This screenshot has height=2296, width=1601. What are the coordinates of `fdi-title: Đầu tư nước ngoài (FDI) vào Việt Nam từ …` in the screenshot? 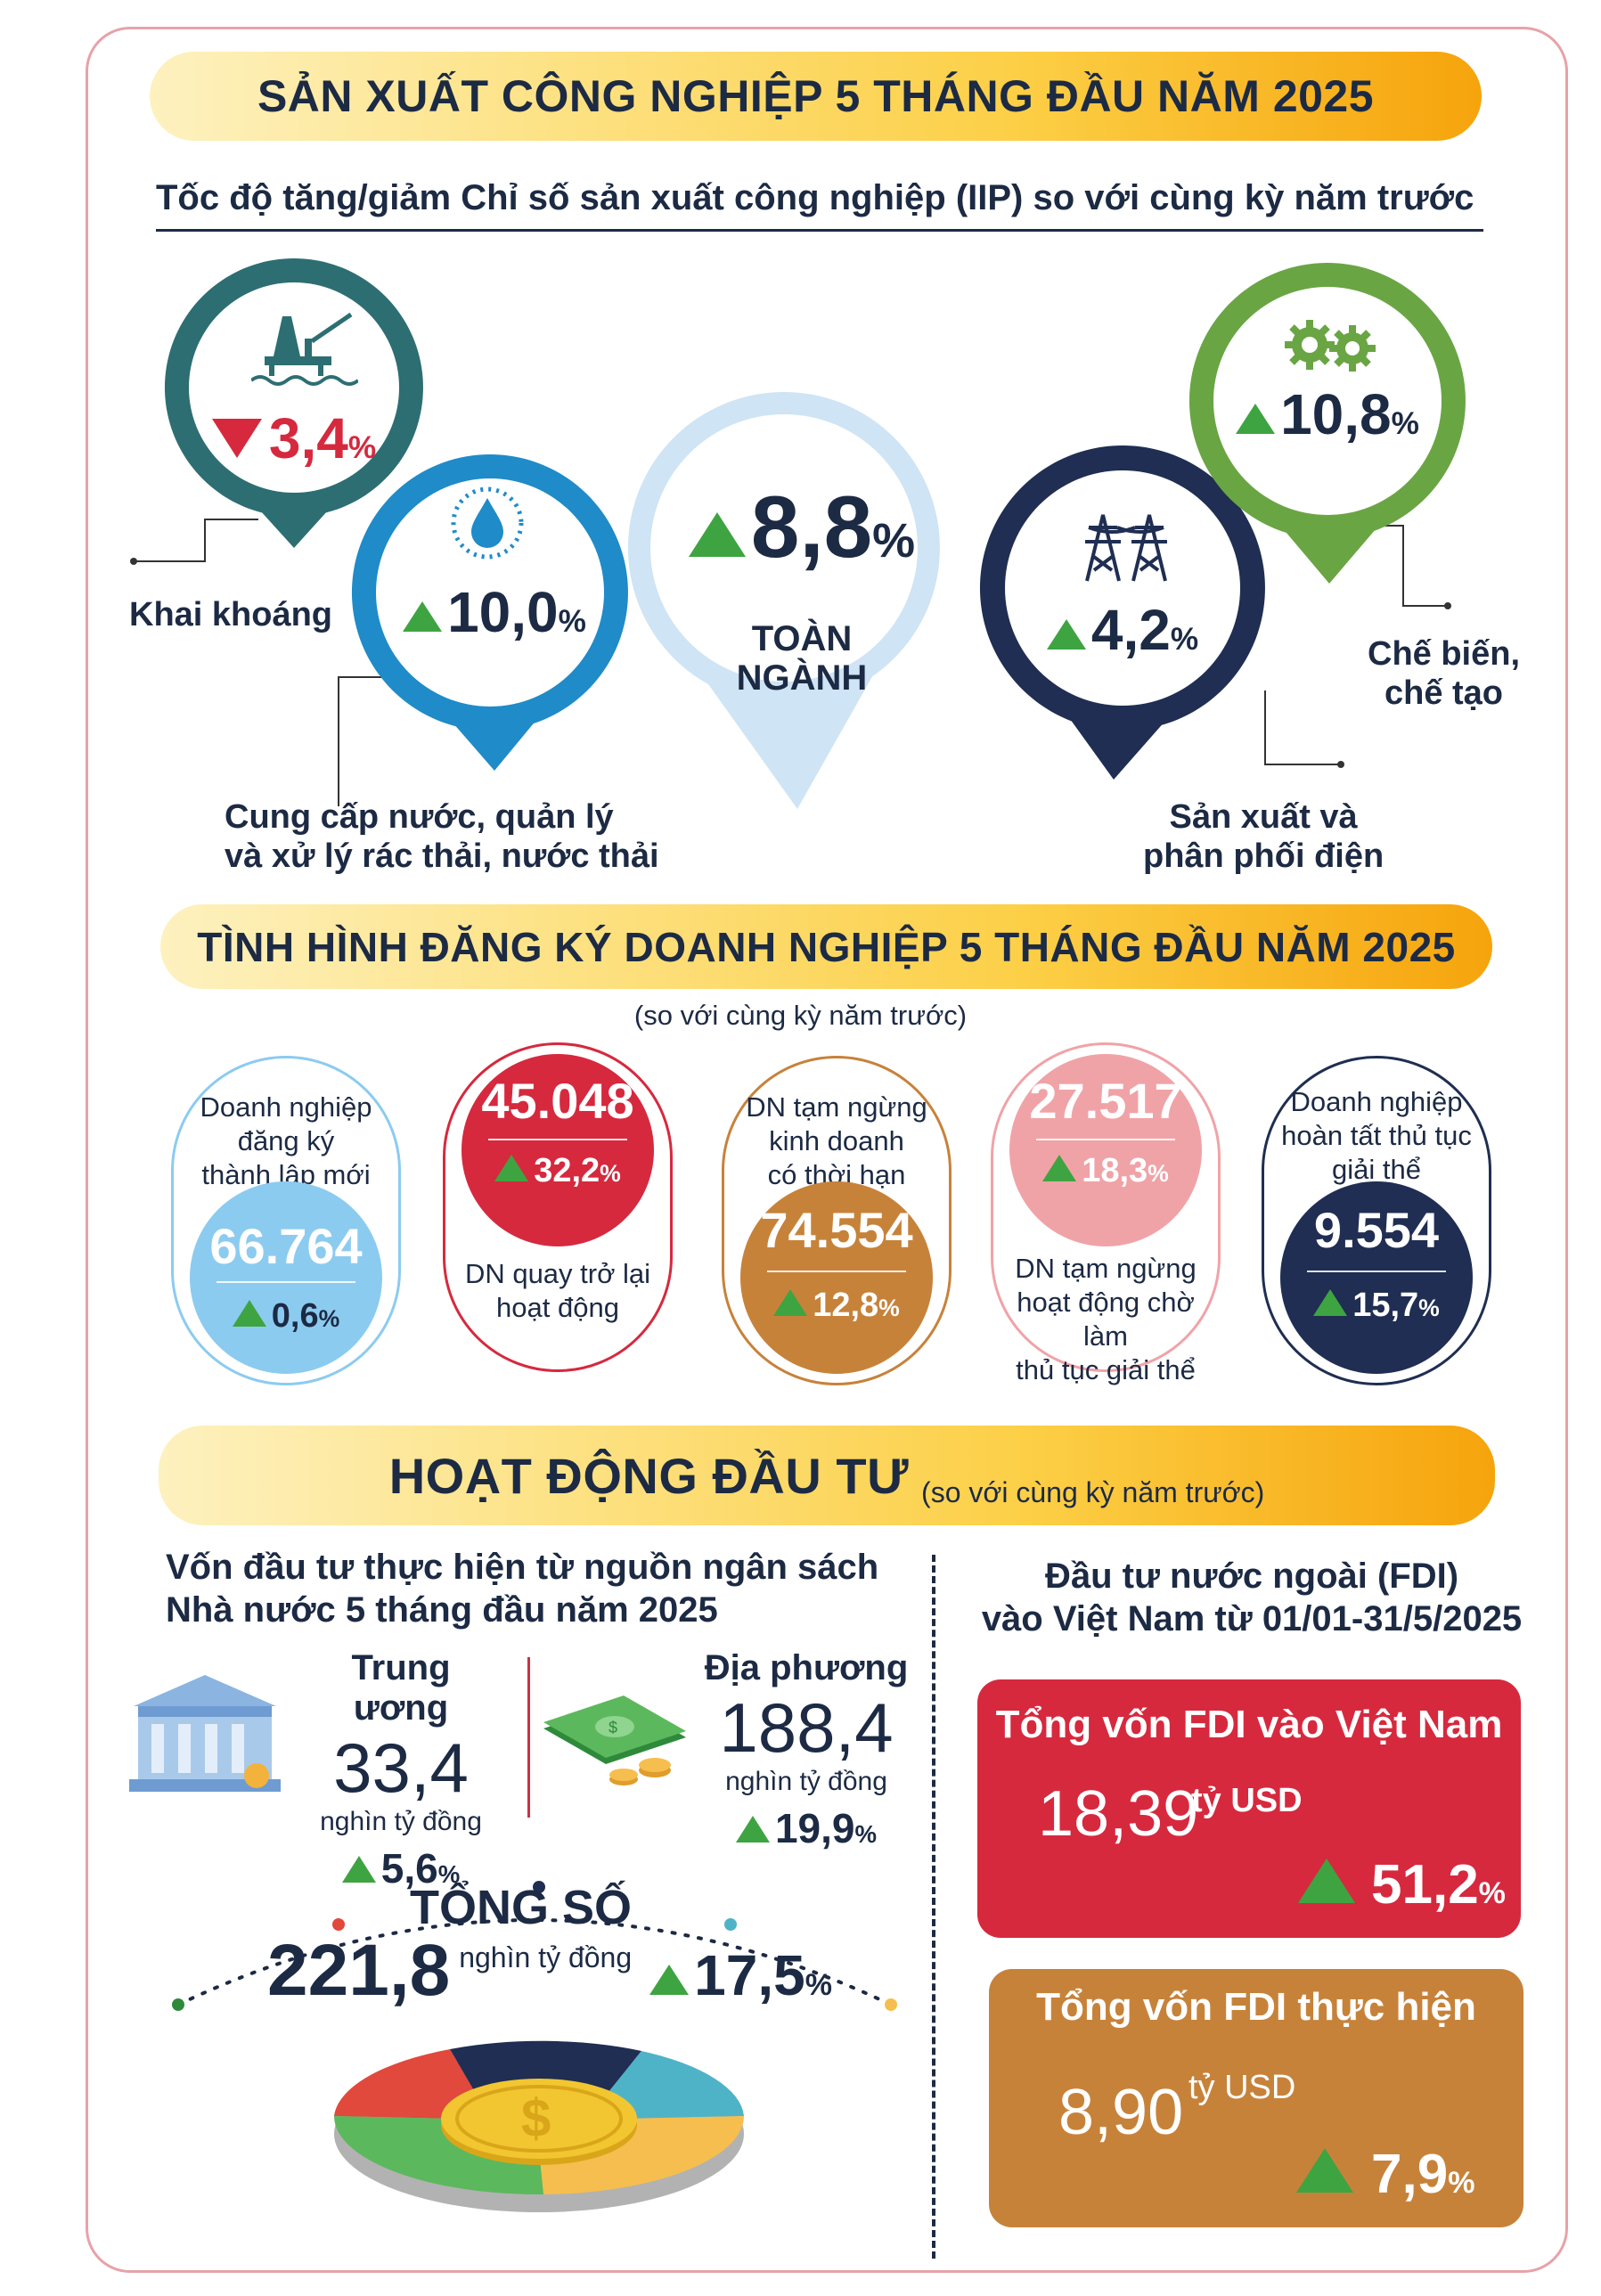 It's located at (1252, 1597).